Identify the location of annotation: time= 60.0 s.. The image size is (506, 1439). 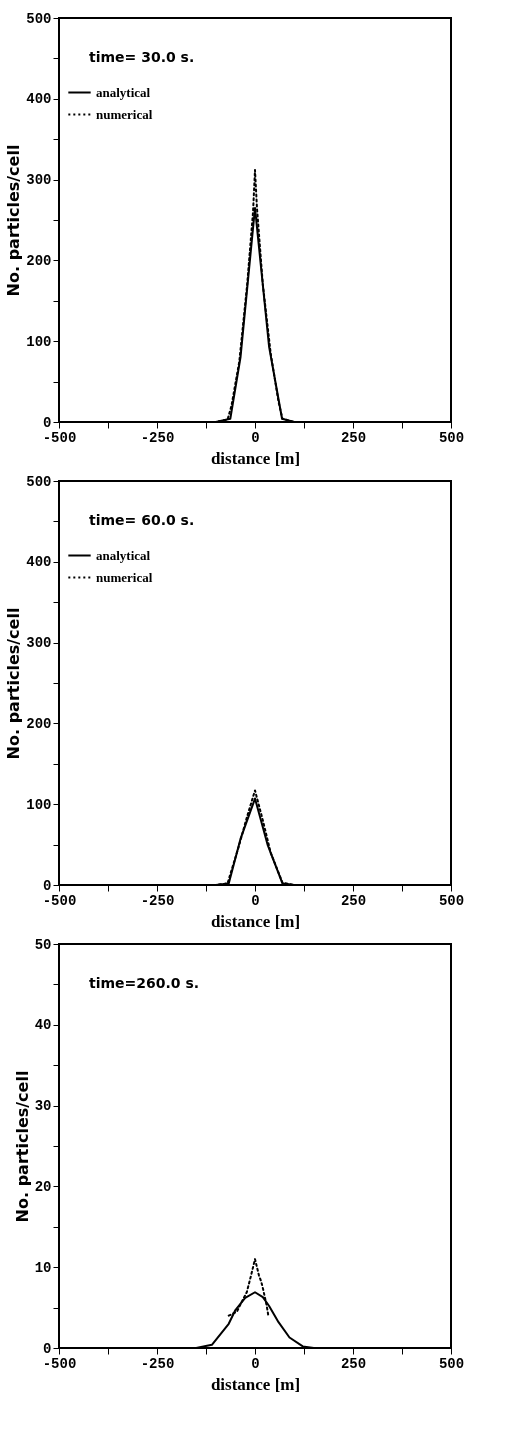
(142, 520).